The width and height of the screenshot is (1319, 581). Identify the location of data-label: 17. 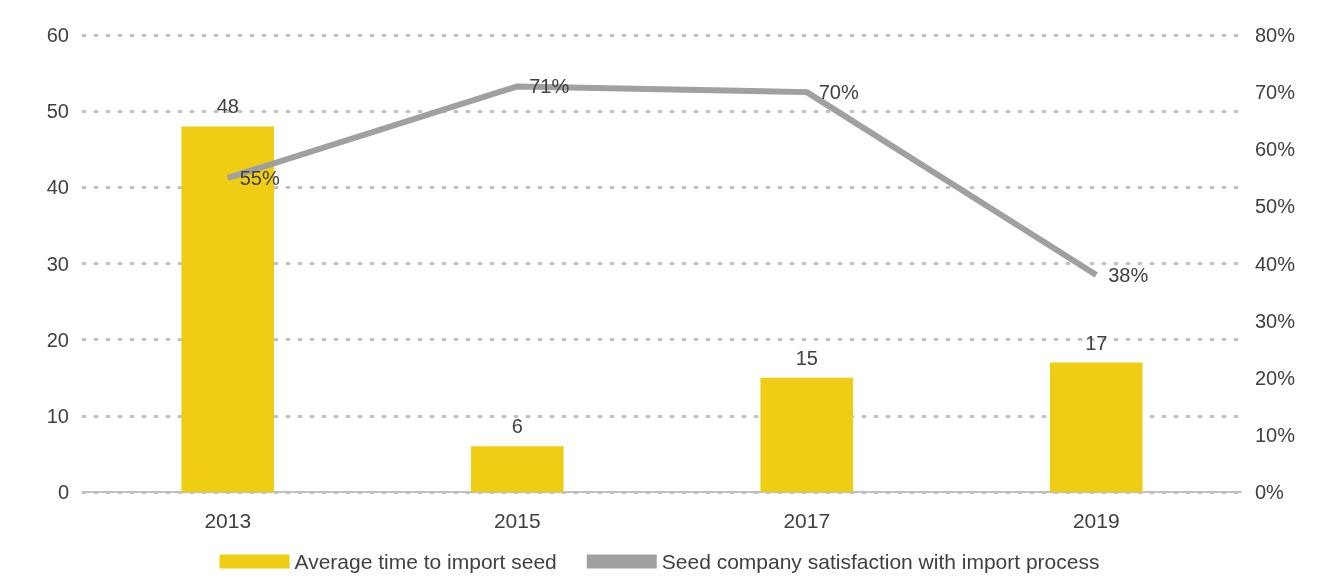
(1096, 342).